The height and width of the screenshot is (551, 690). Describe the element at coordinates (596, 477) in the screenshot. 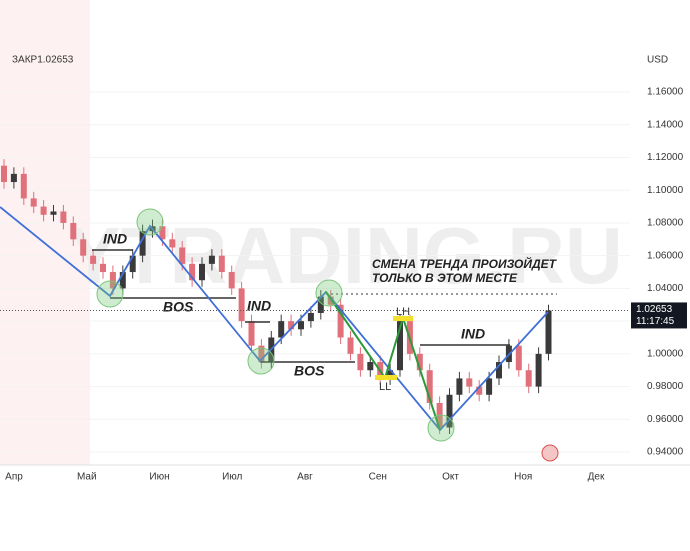

I see `x-tick-label: Дек` at that location.